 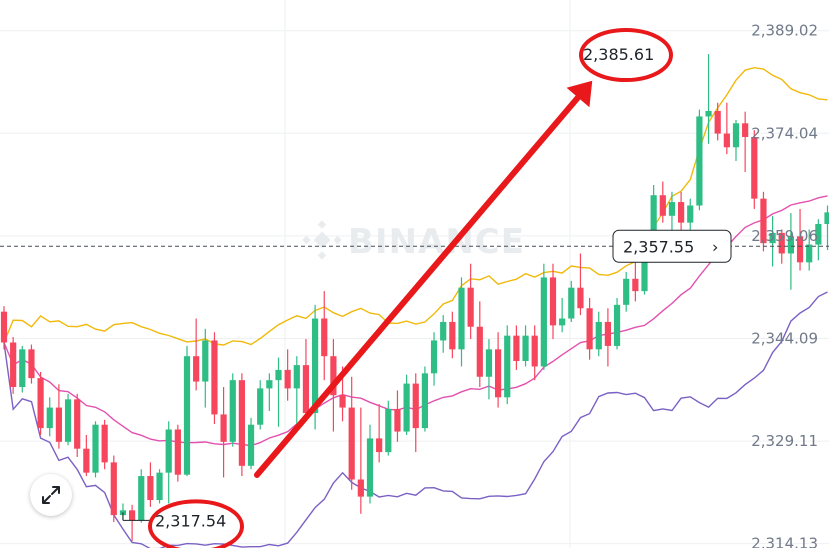 What do you see at coordinates (784, 133) in the screenshot?
I see `y-tick-label-1: 2,374.04` at bounding box center [784, 133].